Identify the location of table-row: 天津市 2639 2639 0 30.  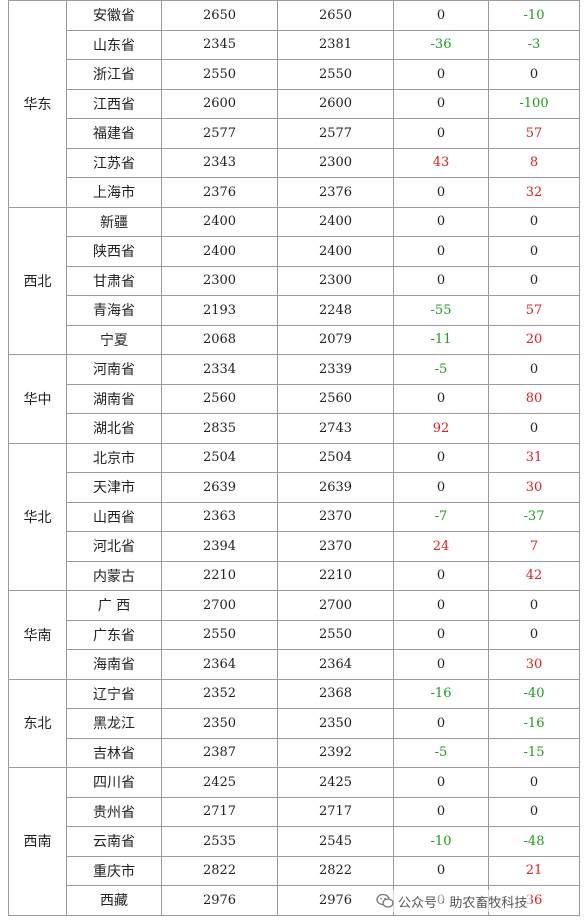
(294, 487).